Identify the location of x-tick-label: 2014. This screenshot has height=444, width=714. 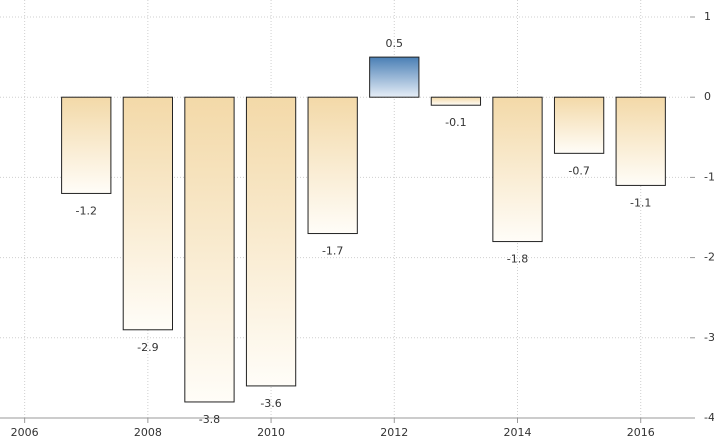
(518, 432).